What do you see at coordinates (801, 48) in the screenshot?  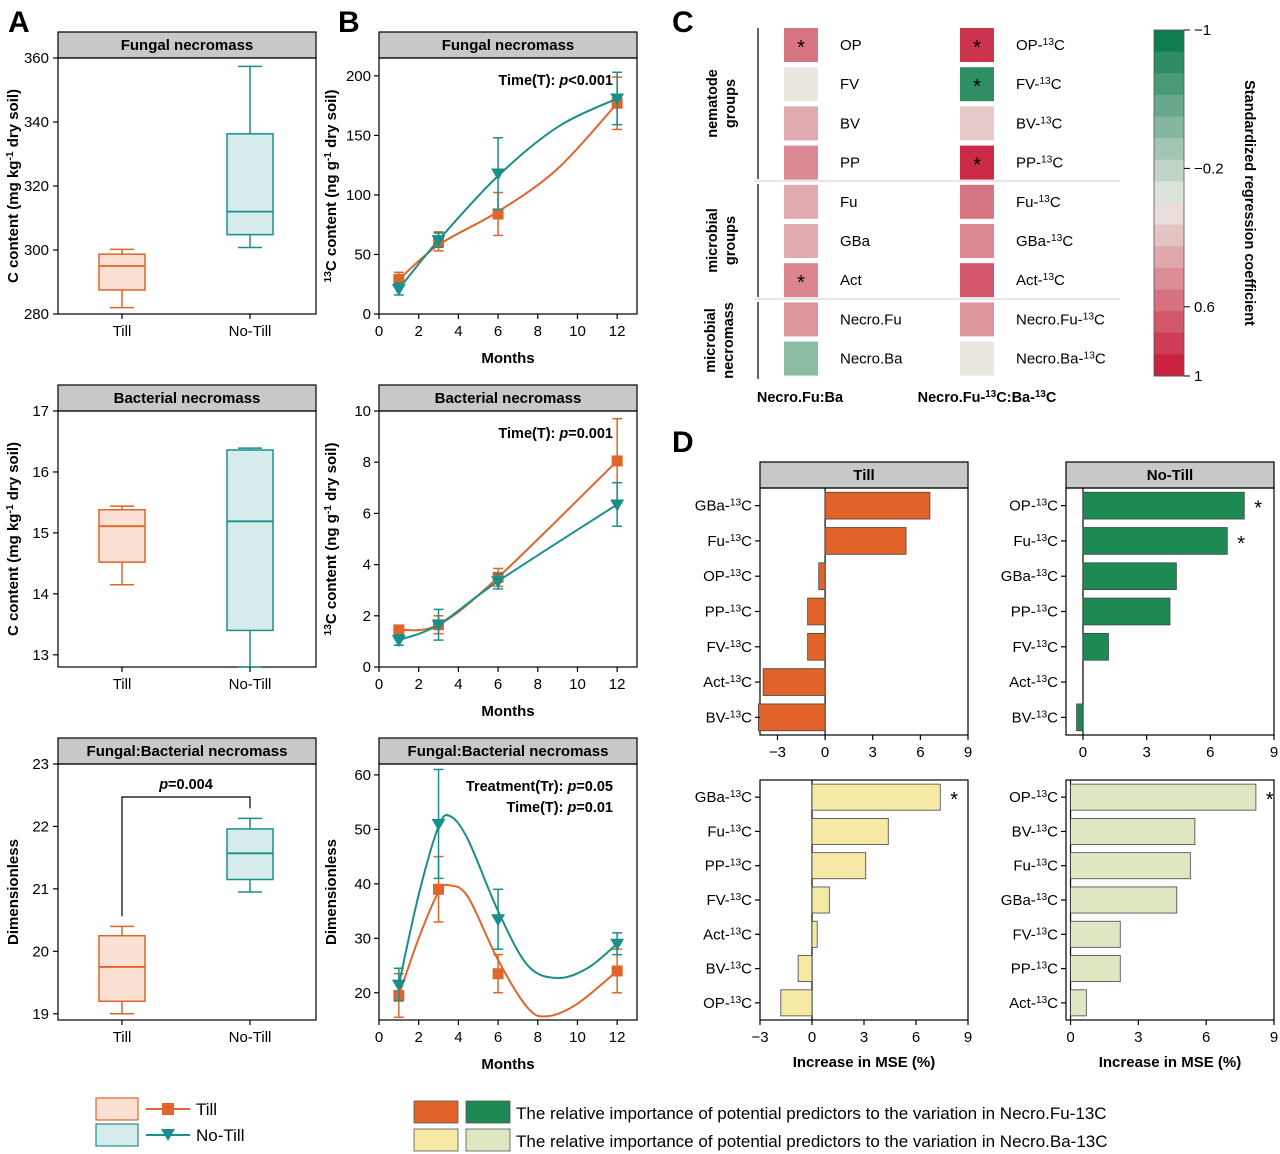 I see `heatmap-sig-0-0: *` at bounding box center [801, 48].